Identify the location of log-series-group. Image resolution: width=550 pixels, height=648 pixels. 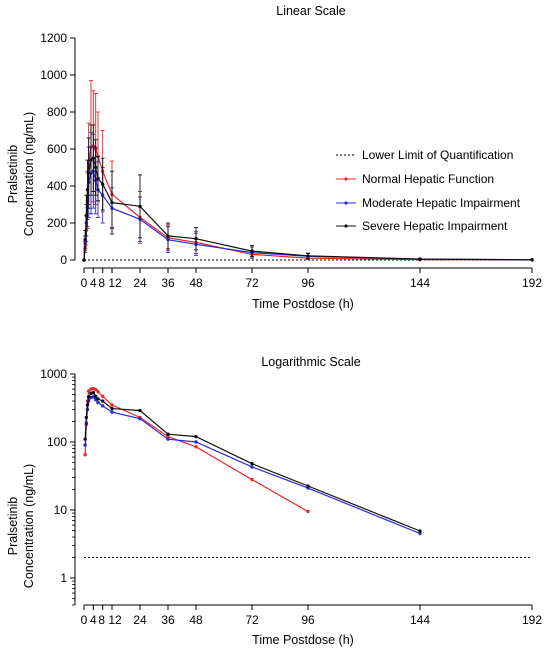
(252, 461).